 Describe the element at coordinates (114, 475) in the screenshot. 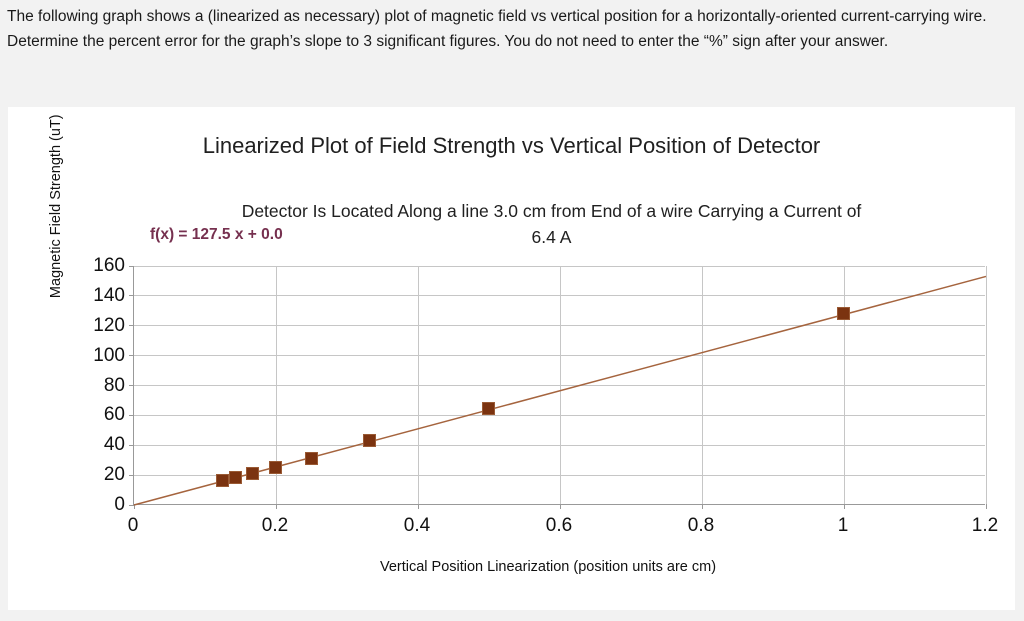

I see `y-tick-label: 20` at that location.